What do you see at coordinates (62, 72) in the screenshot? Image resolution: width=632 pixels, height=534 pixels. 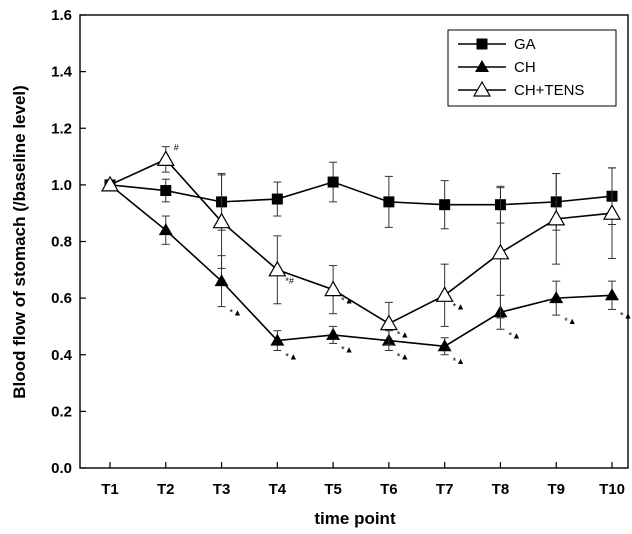 I see `y-tick-label: 1.4` at bounding box center [62, 72].